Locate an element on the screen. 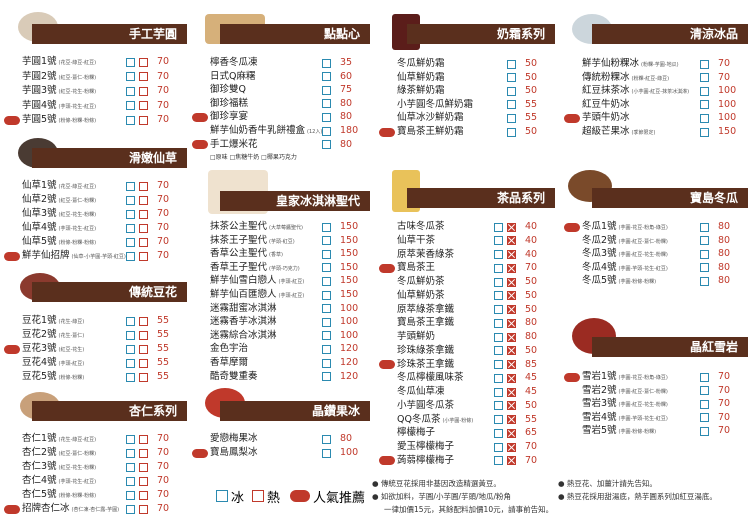 The height and width of the screenshot is (530, 750). item-price: 75 is located at coordinates (346, 90).